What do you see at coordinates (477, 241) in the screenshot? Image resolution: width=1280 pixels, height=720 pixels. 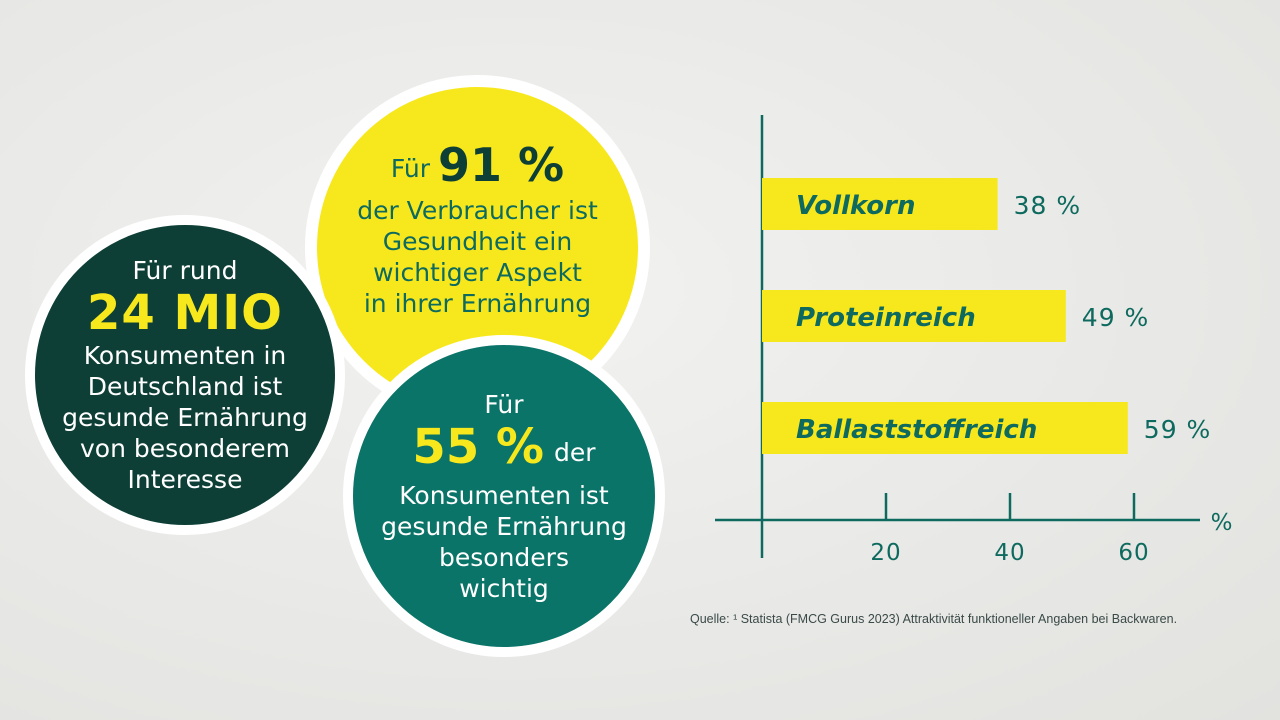 I see `stat-line: Gesundheit ein` at bounding box center [477, 241].